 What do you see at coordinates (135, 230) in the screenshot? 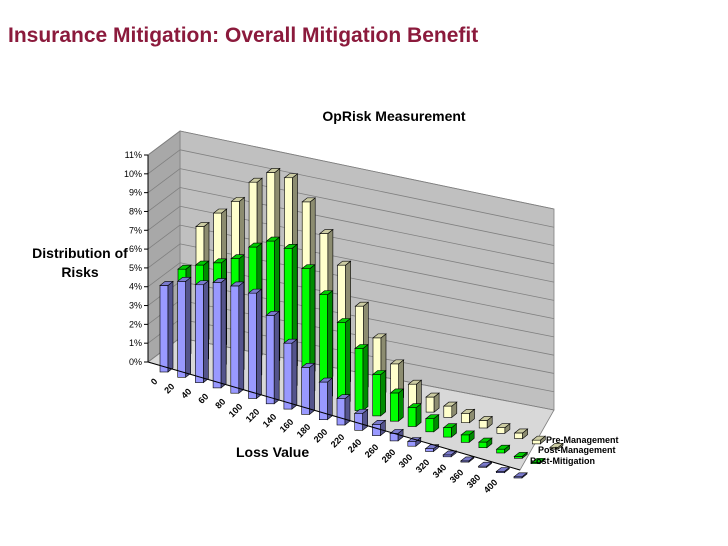
I see `y-tick-label: 7%` at bounding box center [135, 230].